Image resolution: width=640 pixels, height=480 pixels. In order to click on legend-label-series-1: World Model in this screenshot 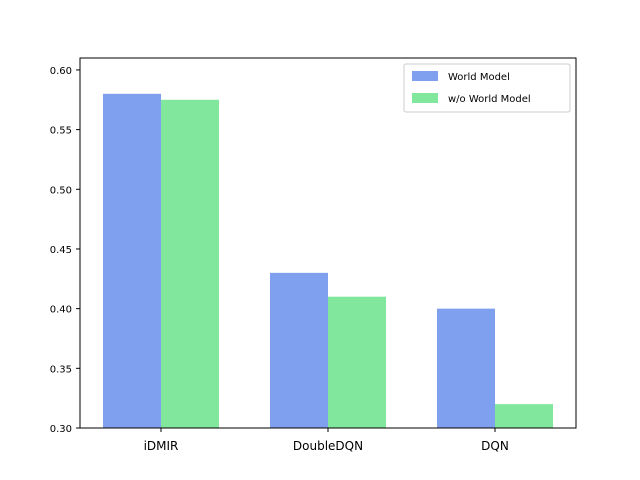, I will do `click(479, 77)`.